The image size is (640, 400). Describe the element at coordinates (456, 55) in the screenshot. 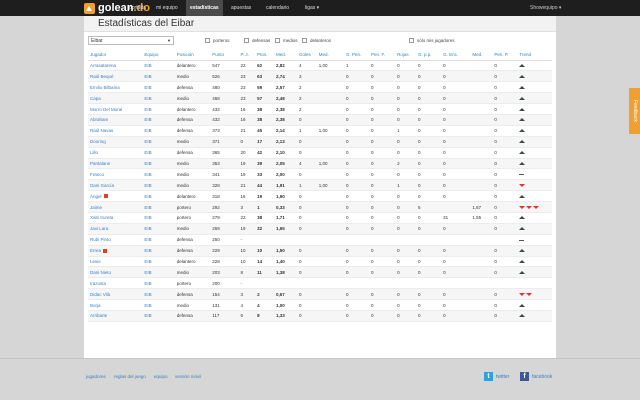

I see `column-header: G. Enc.` at that location.